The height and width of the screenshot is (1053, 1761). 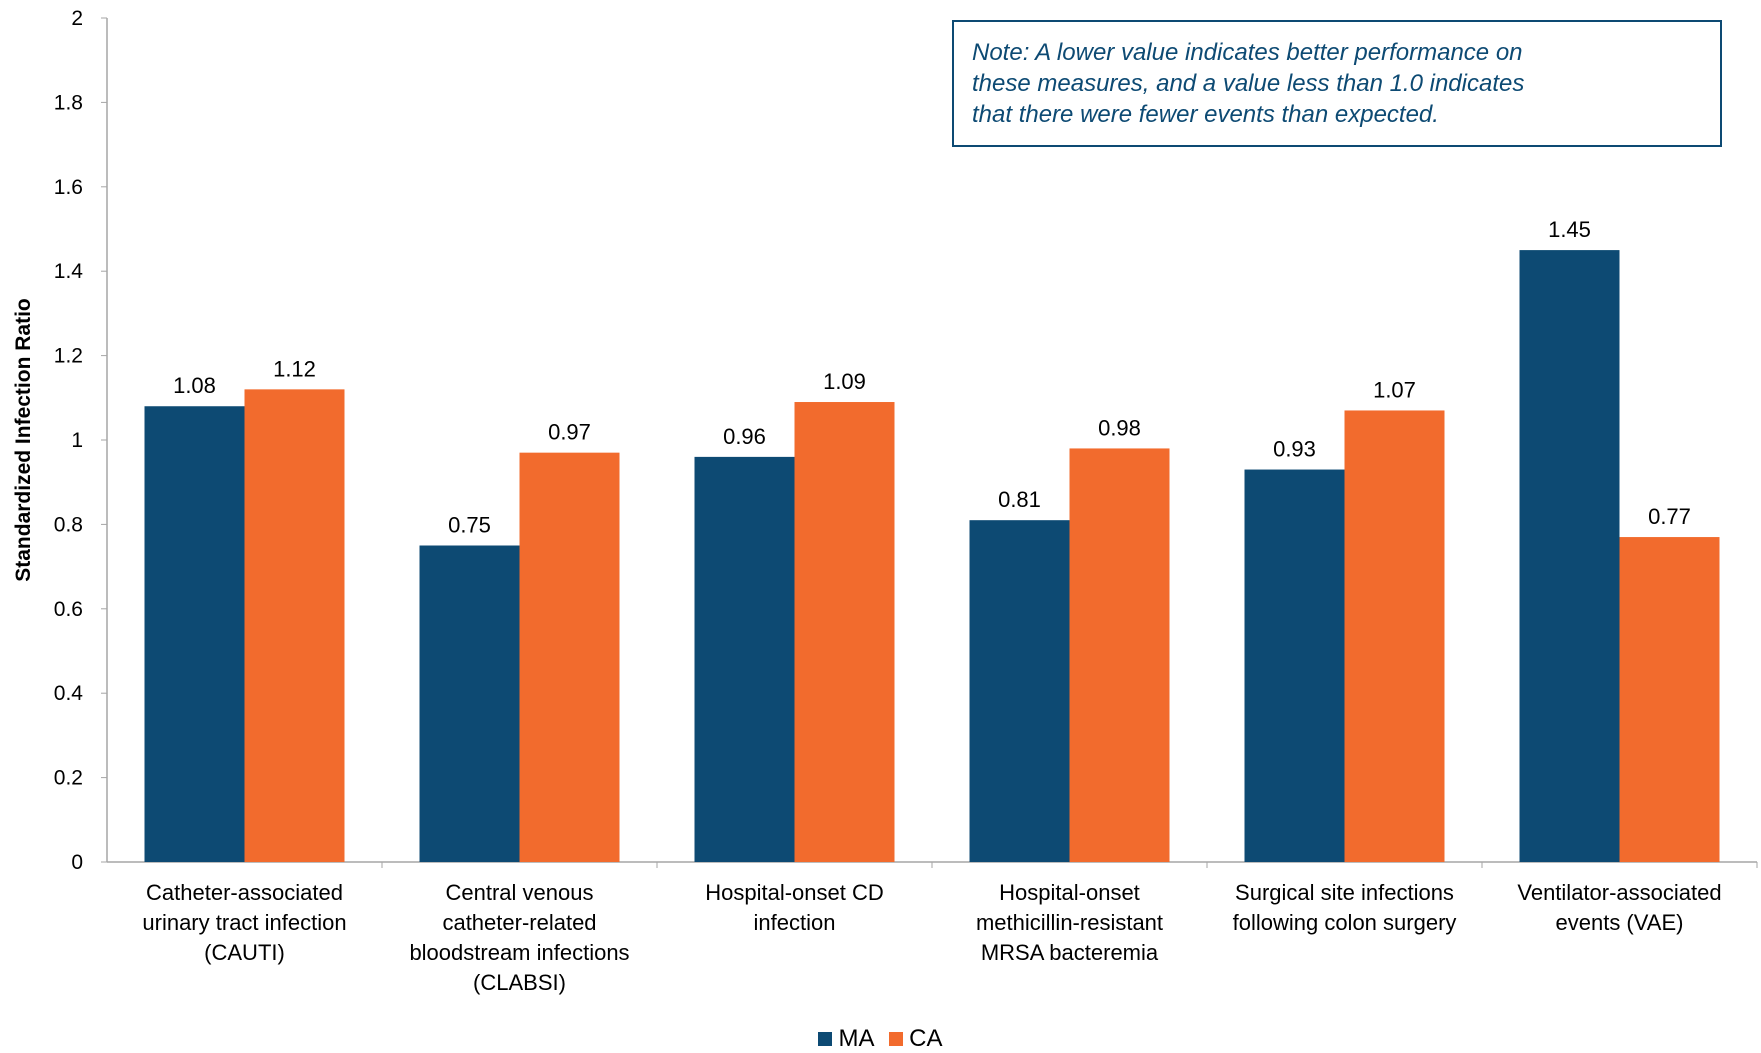 What do you see at coordinates (844, 381) in the screenshot?
I see `data-label-ca: 1.09` at bounding box center [844, 381].